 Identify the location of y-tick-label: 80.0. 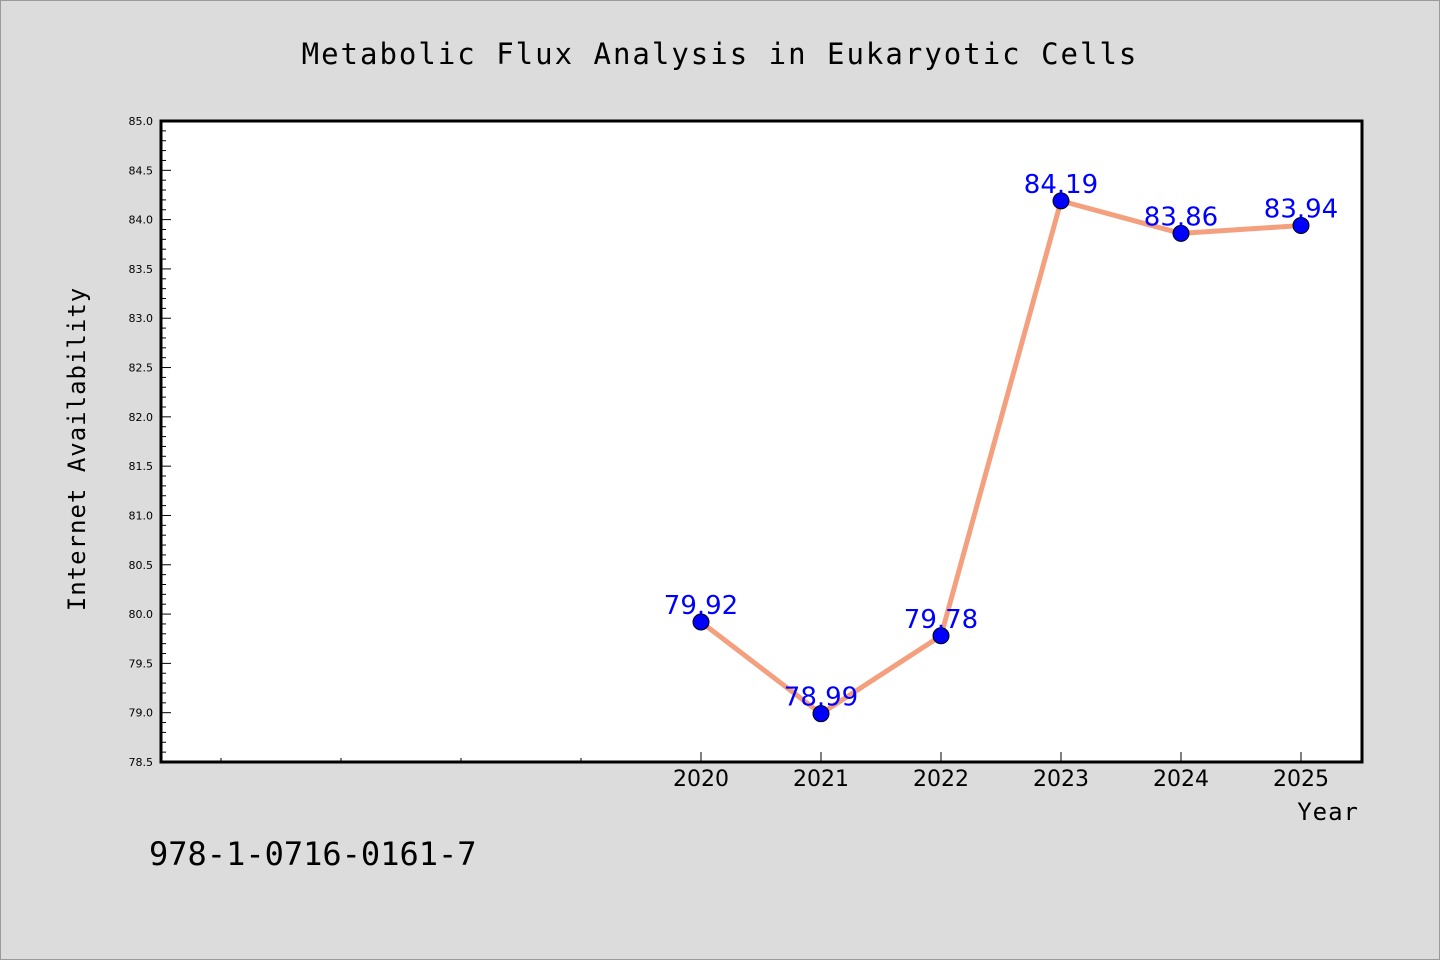
(141, 614).